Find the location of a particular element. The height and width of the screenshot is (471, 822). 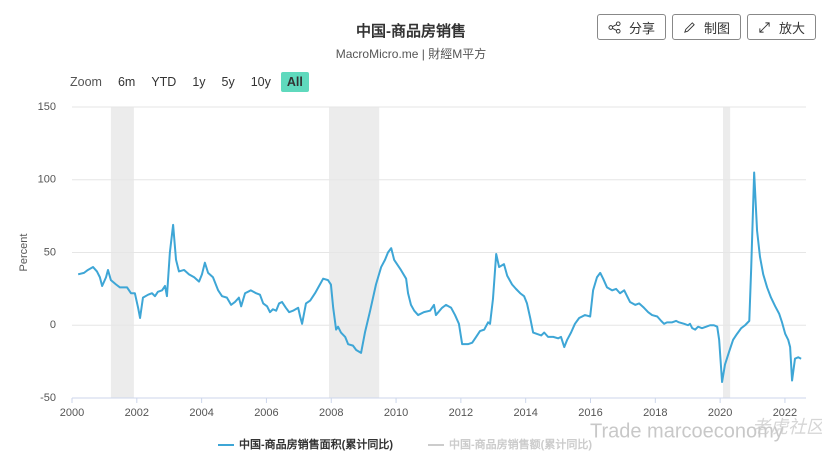

y-tick-label: 150 is located at coordinates (47, 107).